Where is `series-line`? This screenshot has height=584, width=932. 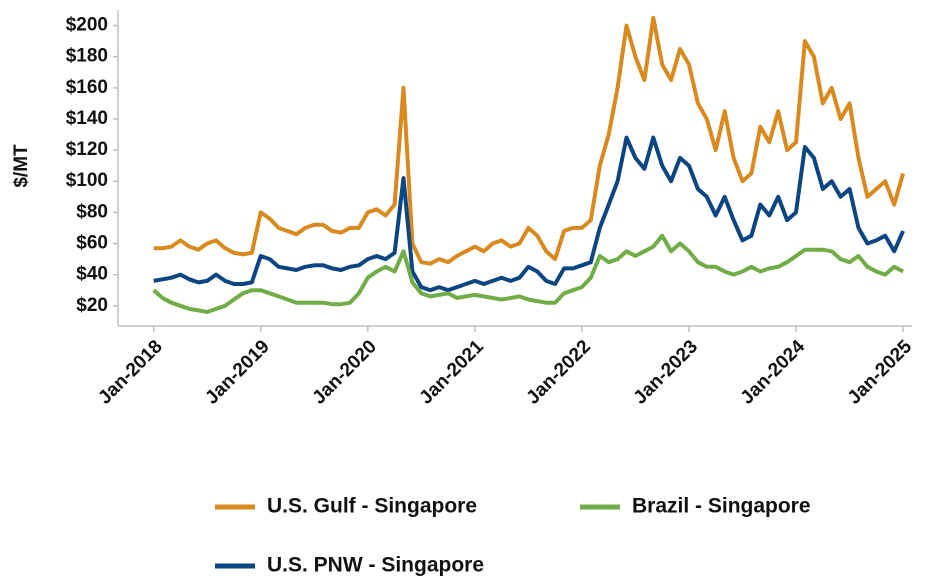 series-line is located at coordinates (528, 273).